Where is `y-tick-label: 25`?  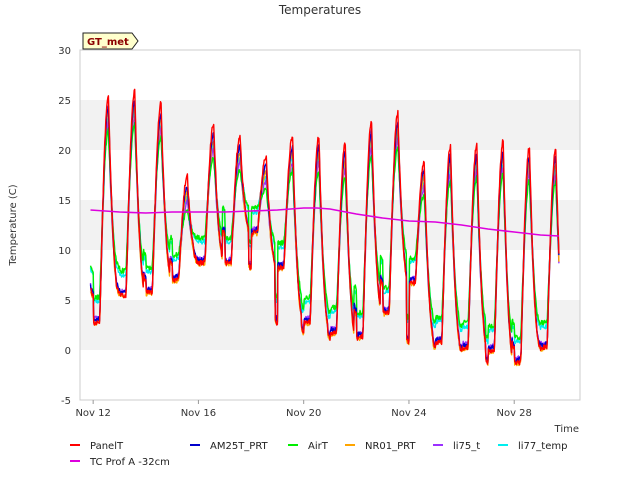
y-tick-label: 25 is located at coordinates (64, 101).